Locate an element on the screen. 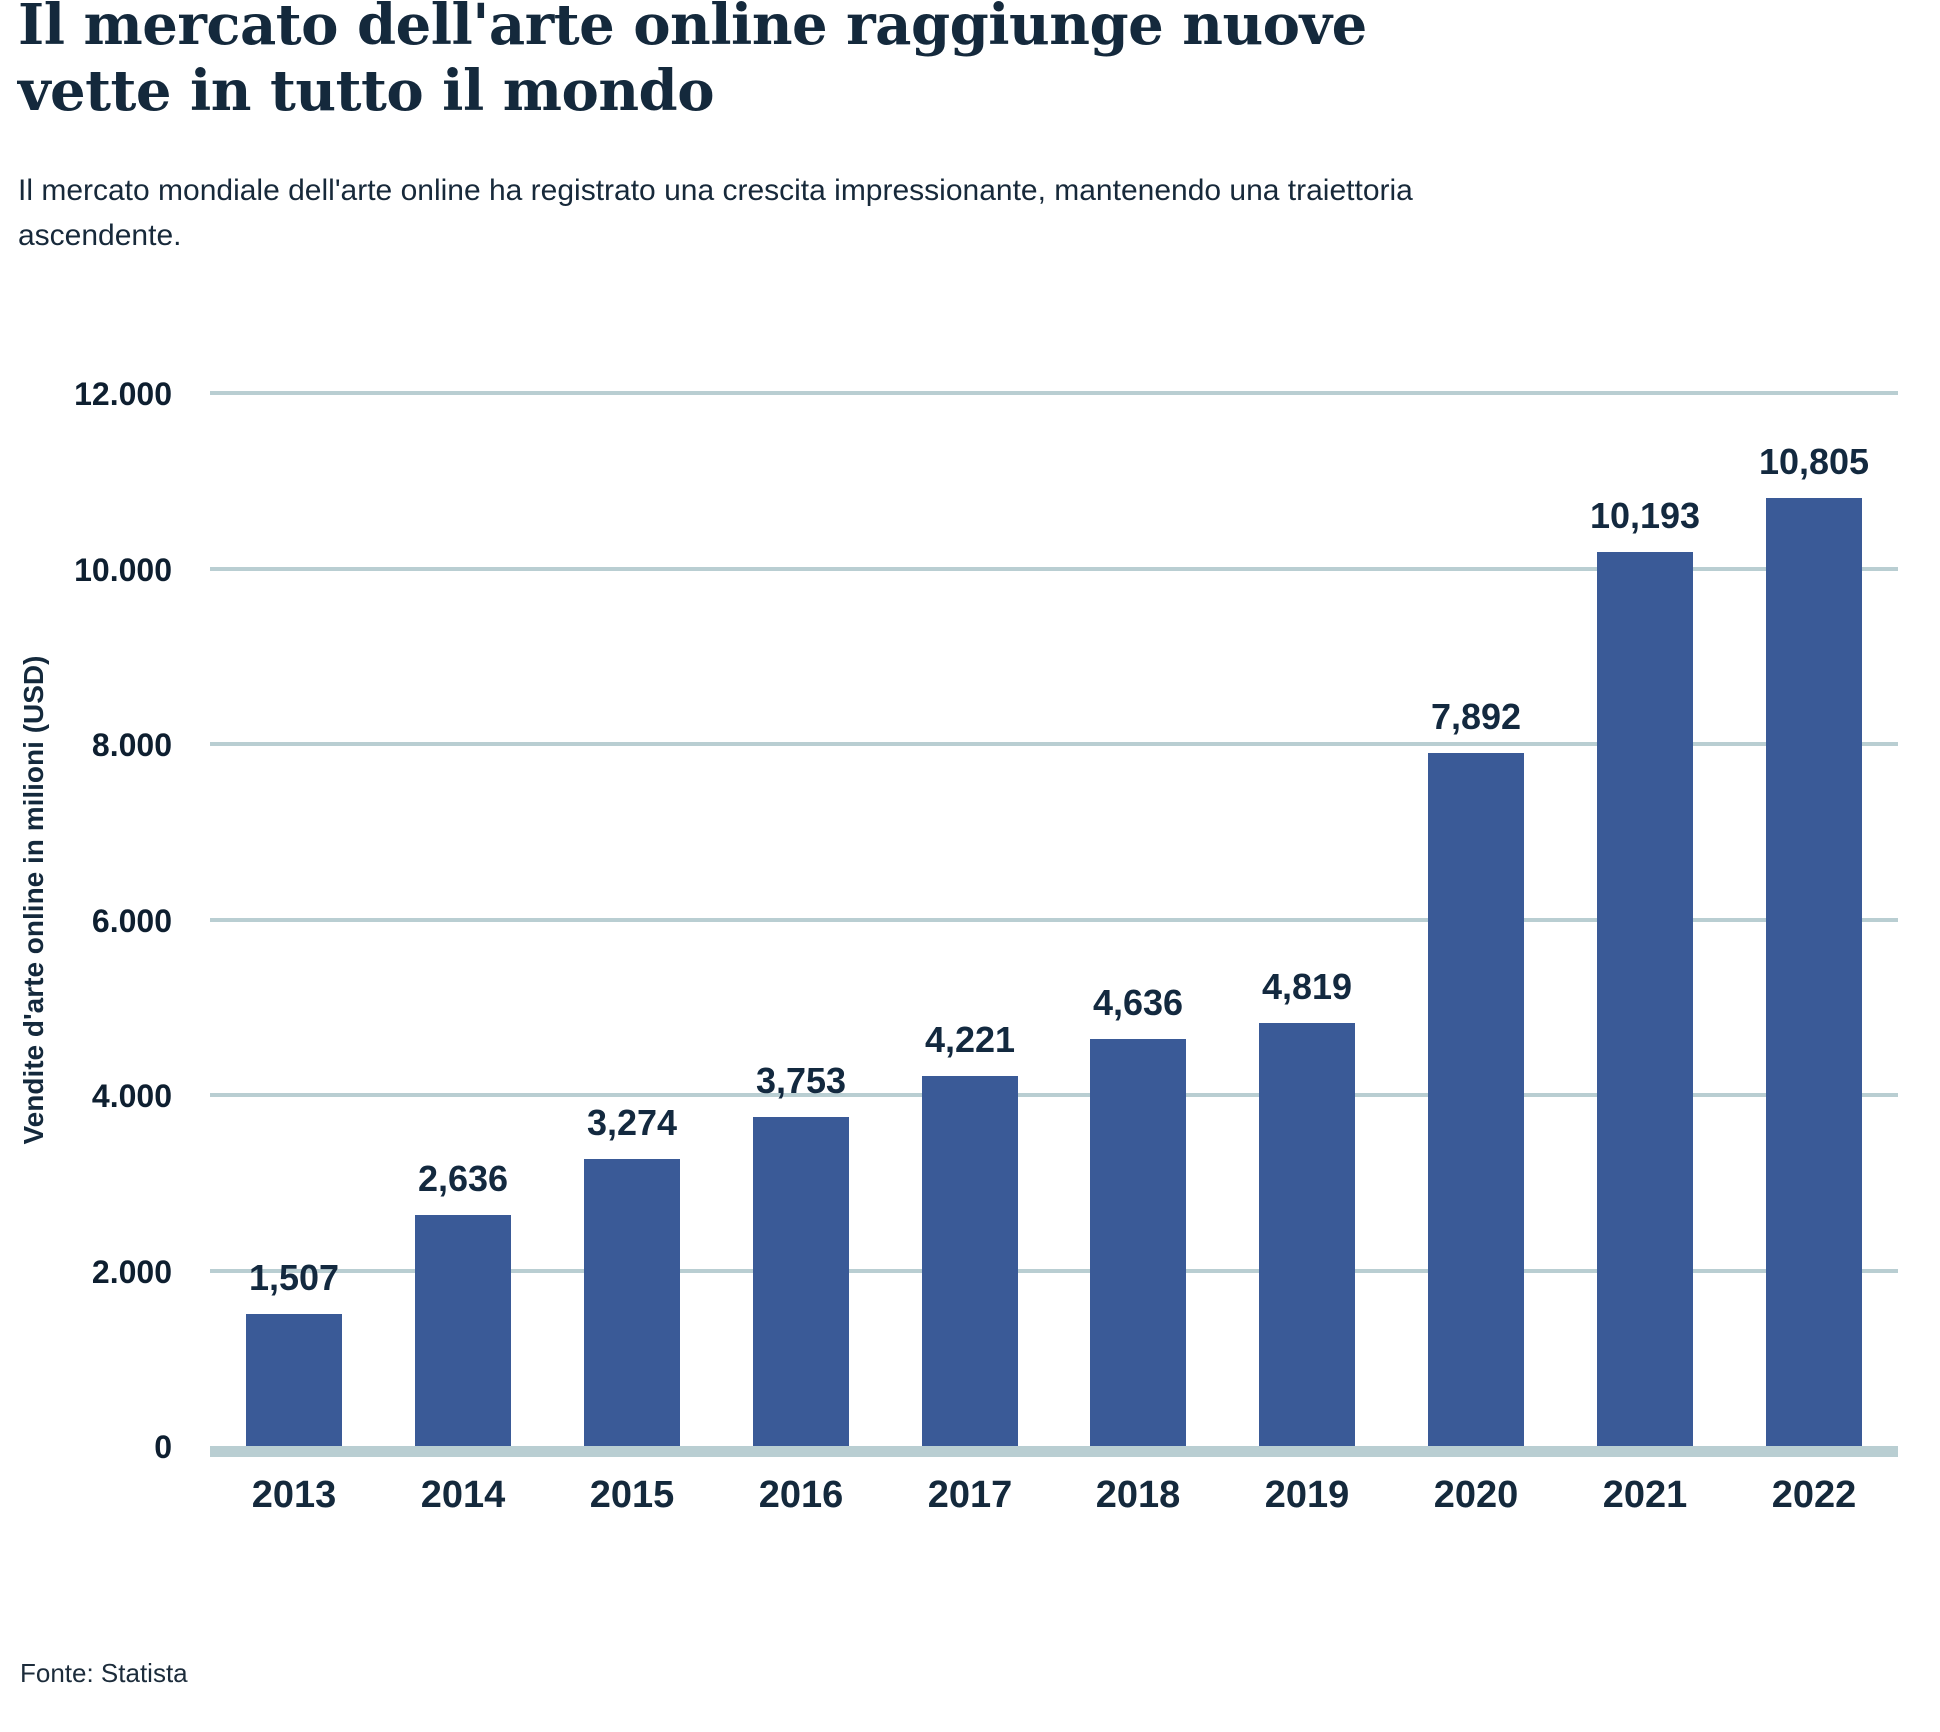  bar-value-label-2015: 3,274 is located at coordinates (632, 1122).